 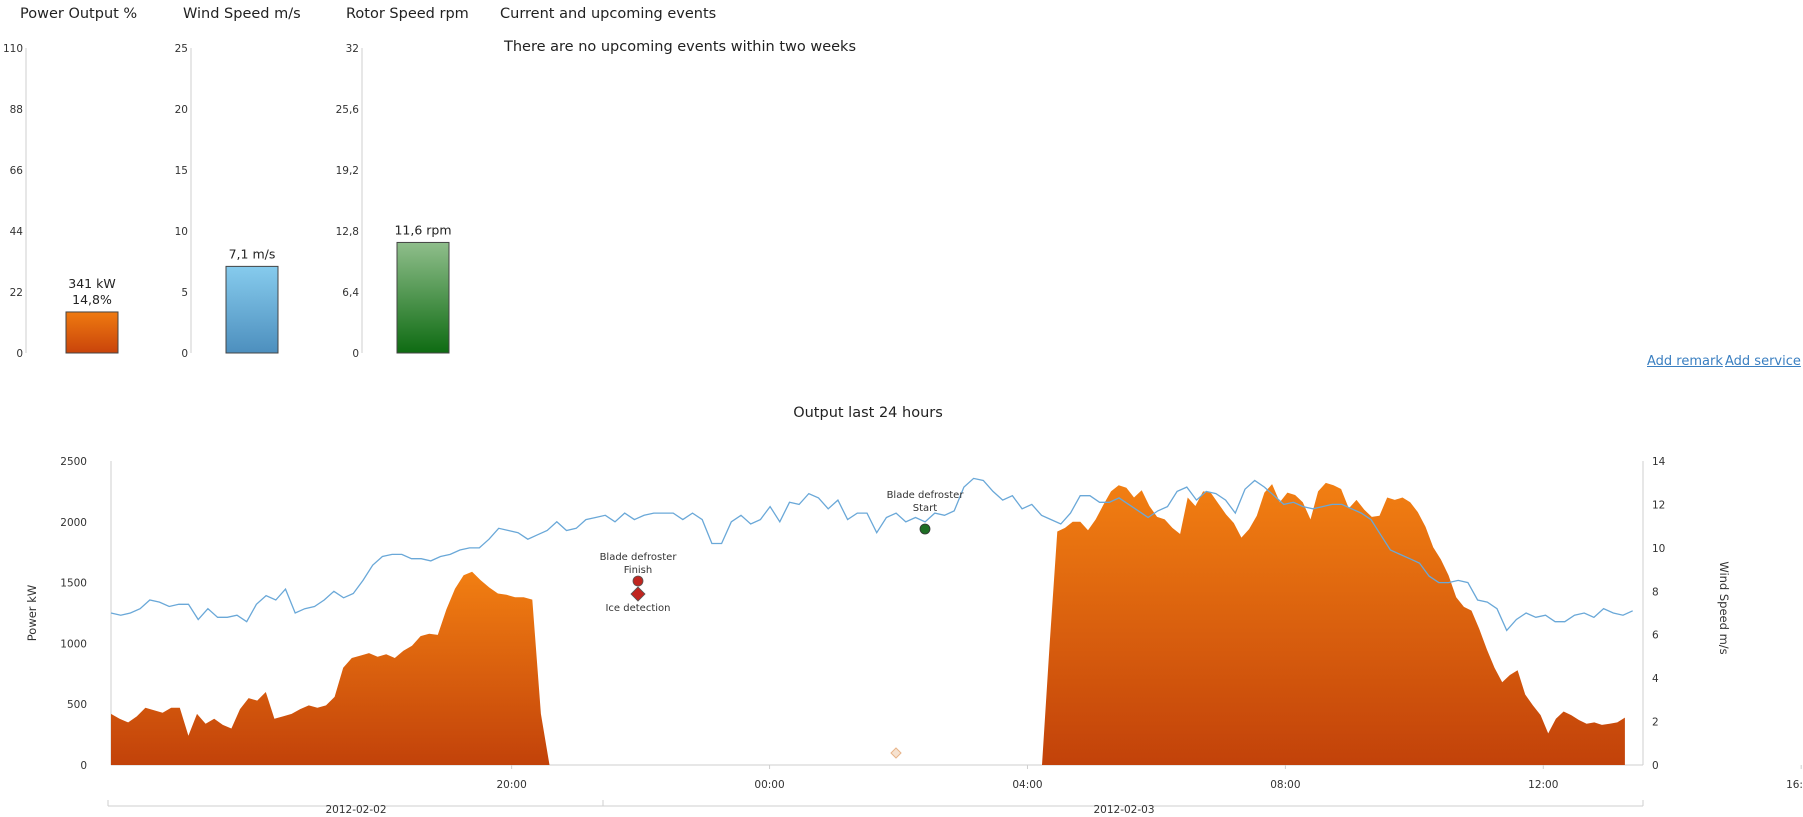 I want to click on x-tick-label: 16:00, so click(x=1794, y=785).